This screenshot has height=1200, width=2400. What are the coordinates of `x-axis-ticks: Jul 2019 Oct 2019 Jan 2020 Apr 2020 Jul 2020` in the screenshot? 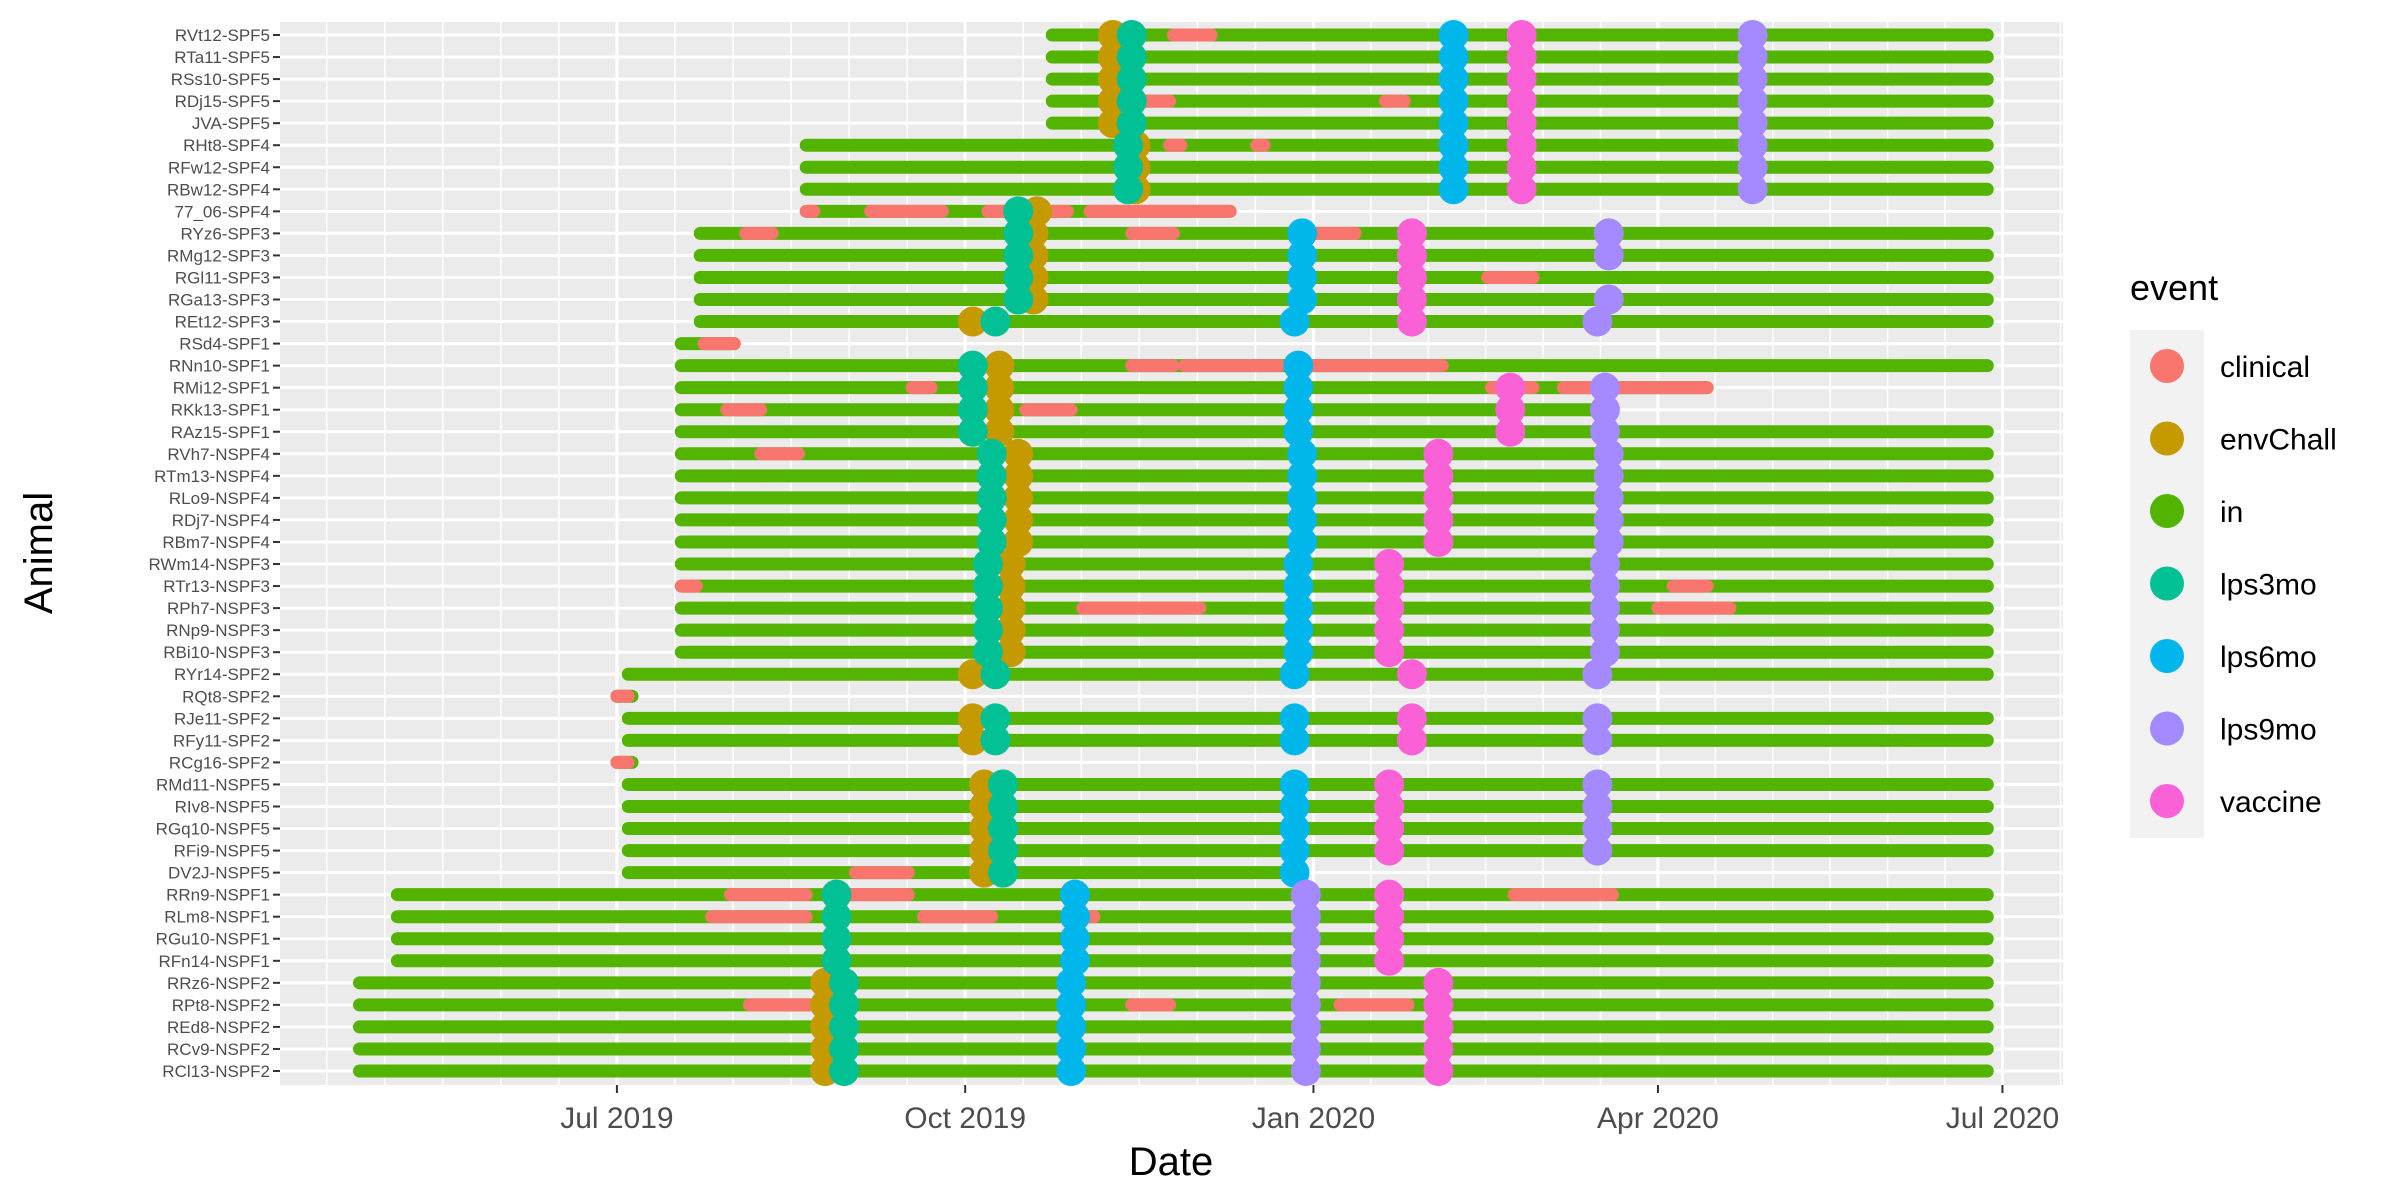 It's located at (1309, 1110).